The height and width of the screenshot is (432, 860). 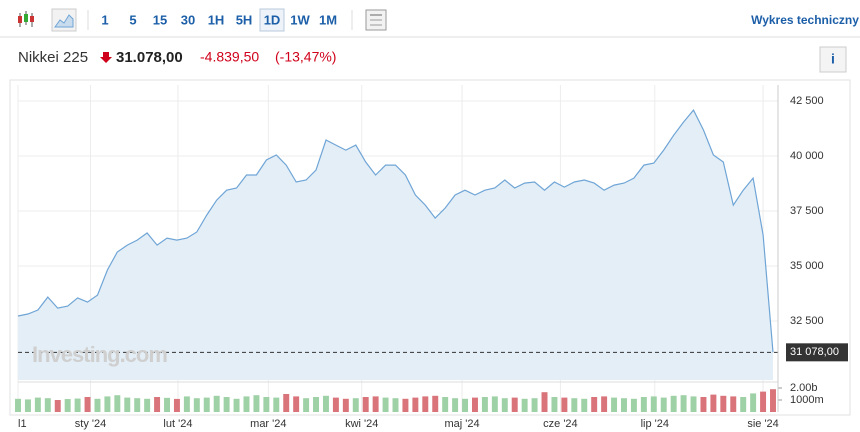 What do you see at coordinates (305, 57) in the screenshot?
I see `change-percent: (-13,47%)` at bounding box center [305, 57].